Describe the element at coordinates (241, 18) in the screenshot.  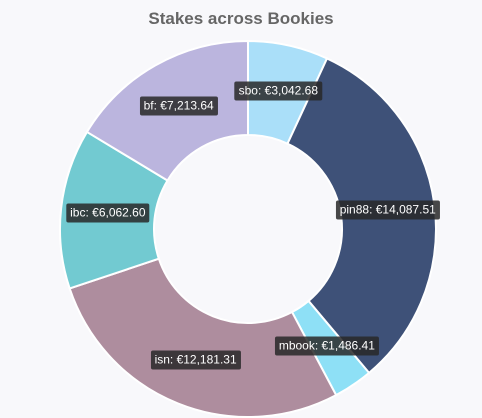
I see `chart-title: Stakes across Bookies` at that location.